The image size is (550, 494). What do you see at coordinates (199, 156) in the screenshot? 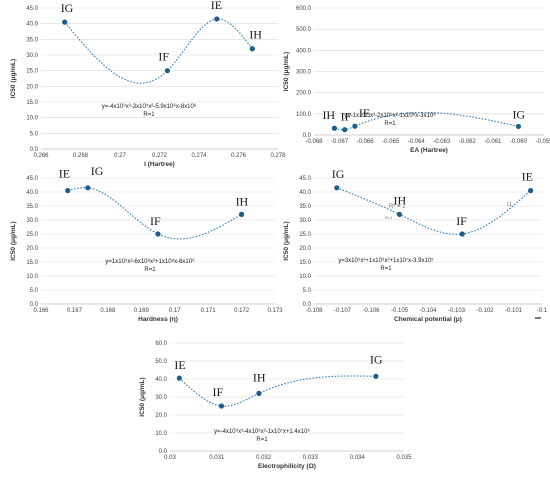
I see `x-tick-label: 0.274` at bounding box center [199, 156].